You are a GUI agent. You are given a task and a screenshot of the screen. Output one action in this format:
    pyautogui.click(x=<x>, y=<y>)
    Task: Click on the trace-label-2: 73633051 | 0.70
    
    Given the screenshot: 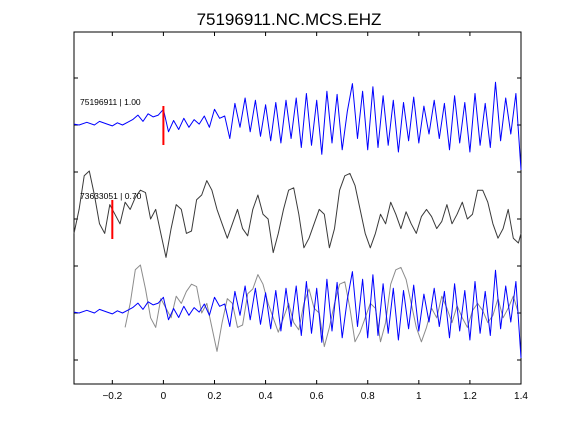 What is the action you would take?
    pyautogui.click(x=111, y=196)
    